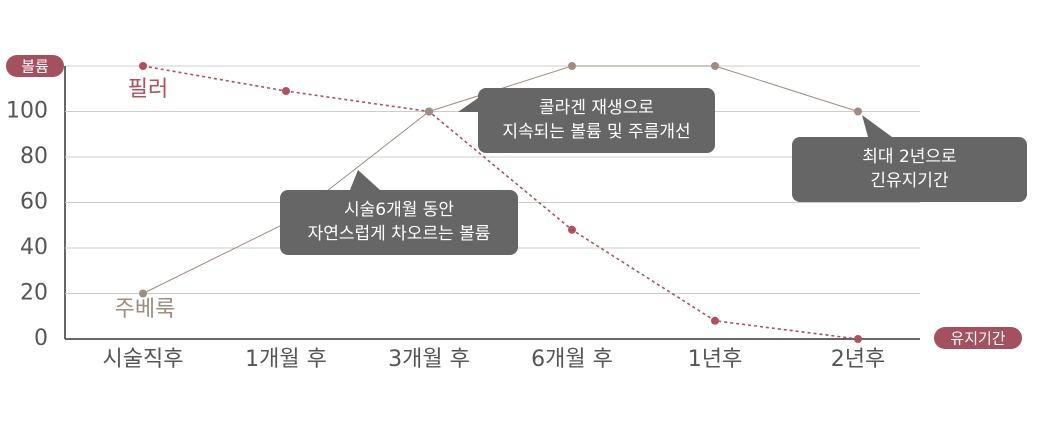 The width and height of the screenshot is (1046, 422). I want to click on y-tick-label: 100, so click(27, 111).